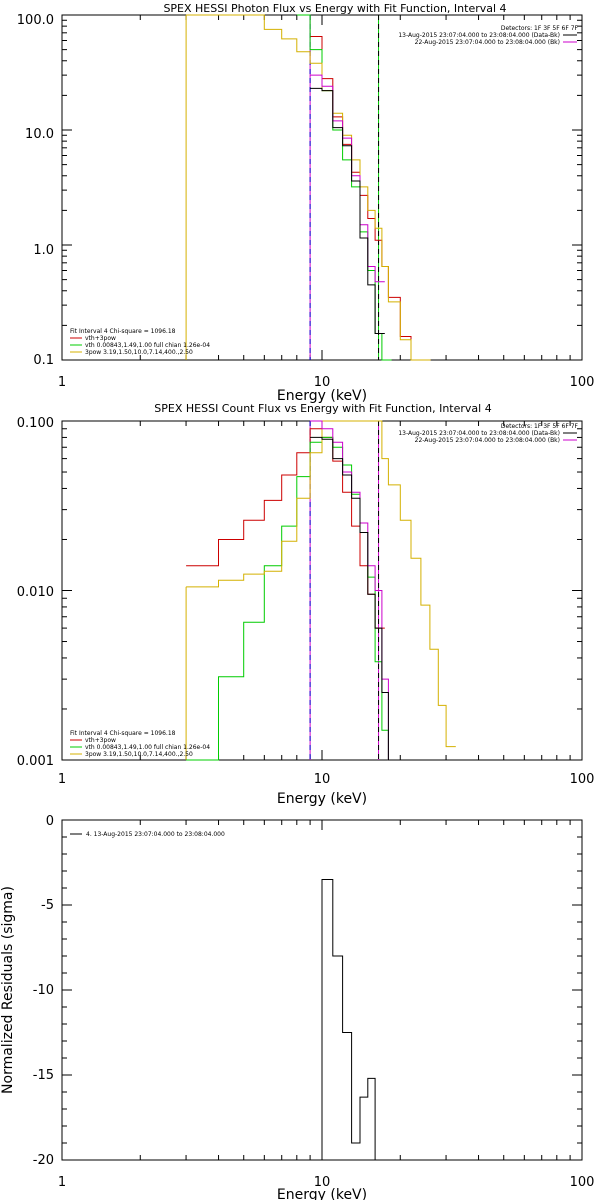 This screenshot has width=600, height=1200. Describe the element at coordinates (100, 740) in the screenshot. I see `count-legend-item-1: vth+3pow` at that location.